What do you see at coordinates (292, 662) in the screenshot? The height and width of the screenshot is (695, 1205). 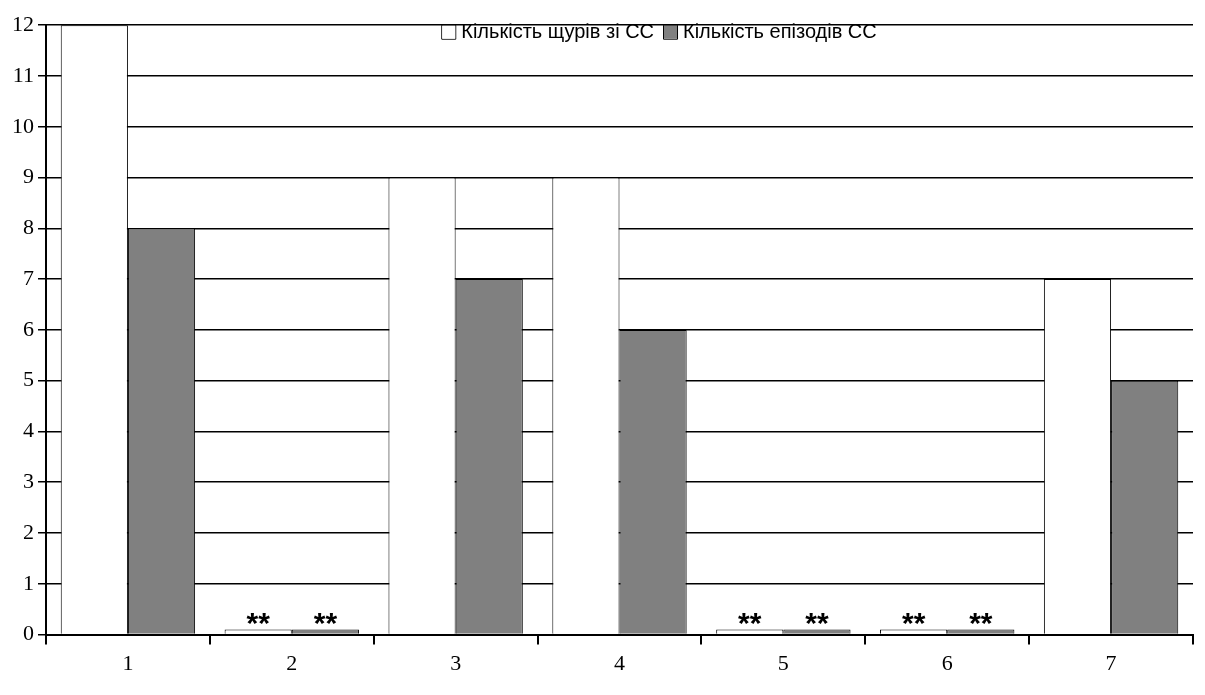 I see `x-tick-label: 2` at bounding box center [292, 662].